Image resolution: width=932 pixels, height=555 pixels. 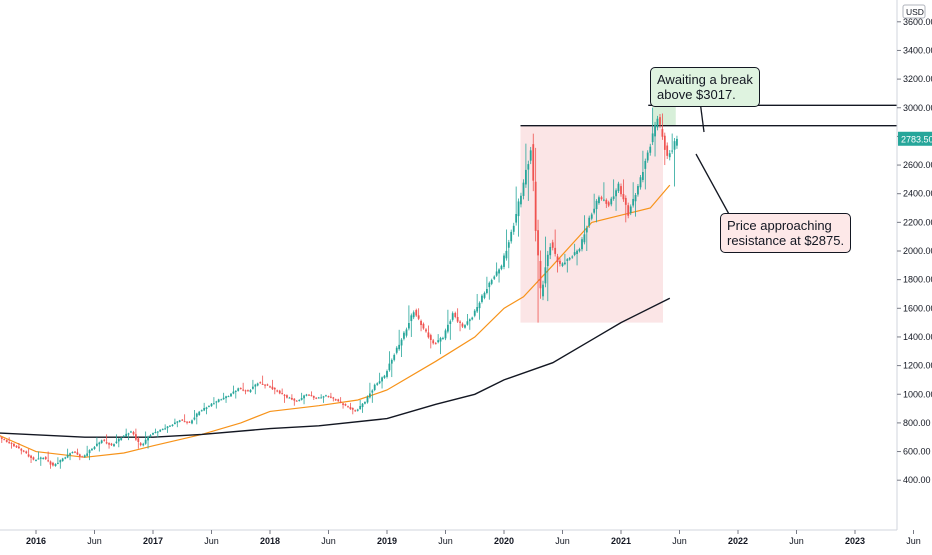 I want to click on y-tick-label: 3200.00, so click(x=917, y=79).